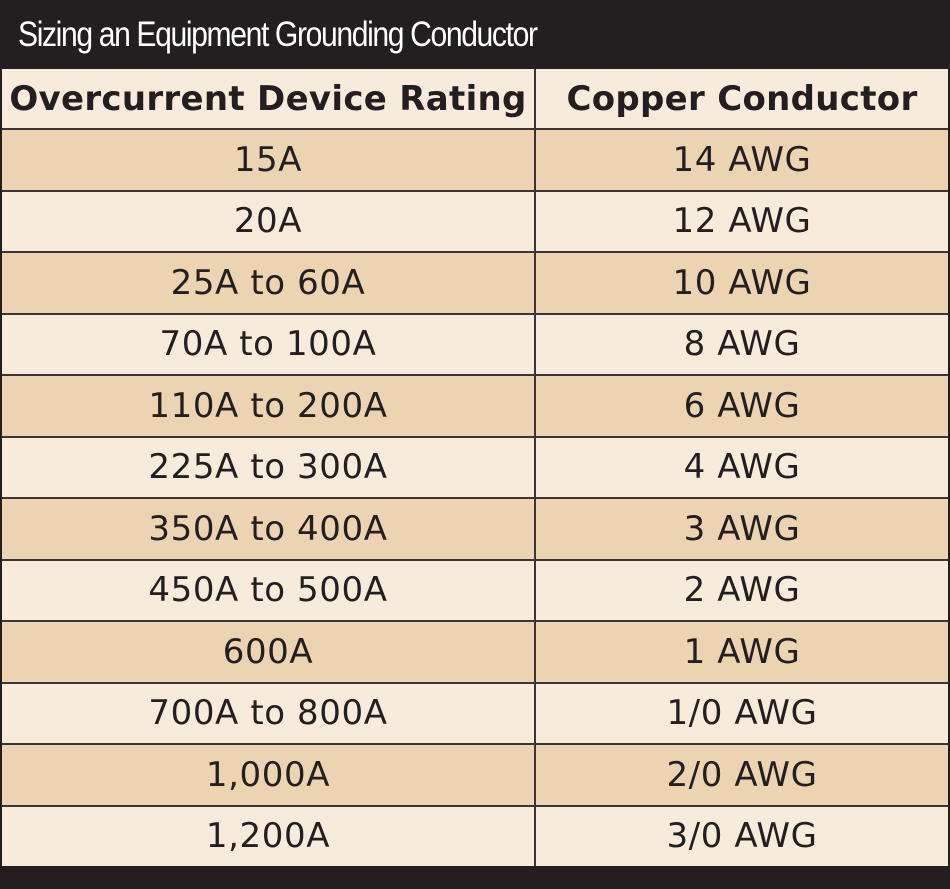 Image resolution: width=950 pixels, height=889 pixels. I want to click on table-row: 350A to 400A 3 AWG, so click(475, 529).